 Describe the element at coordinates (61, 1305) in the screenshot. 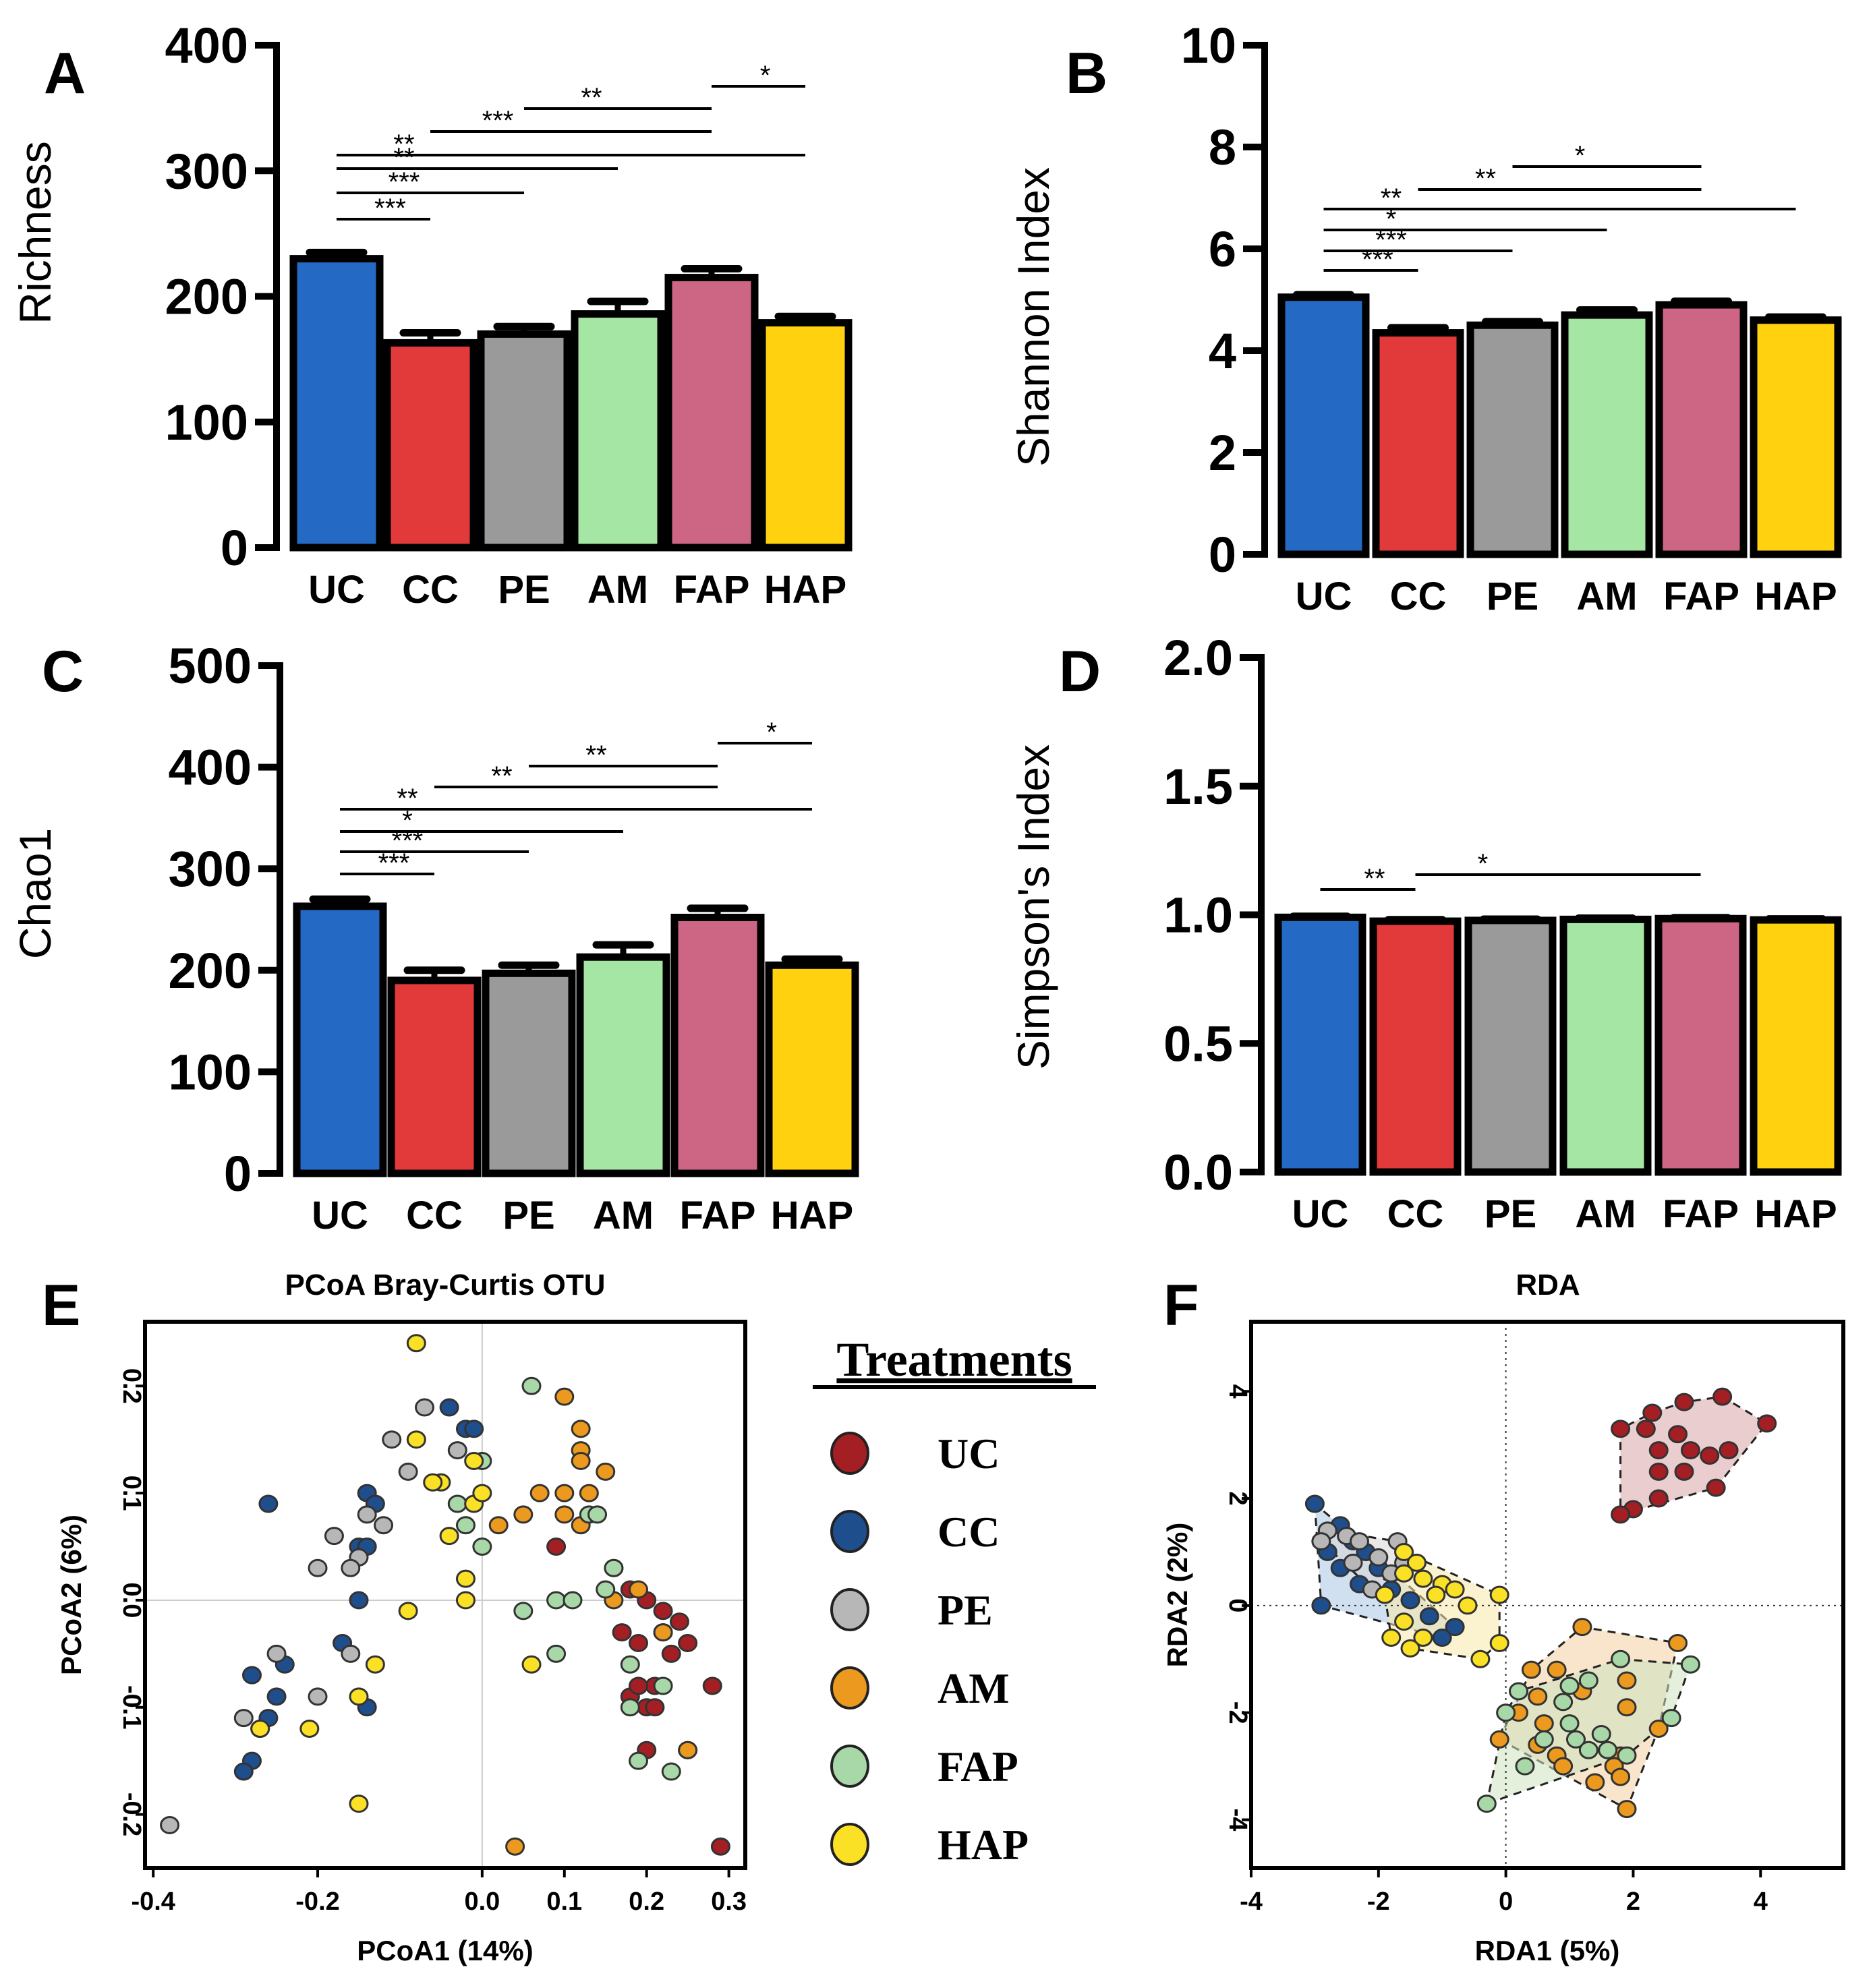

I see `panel-letter: E` at that location.